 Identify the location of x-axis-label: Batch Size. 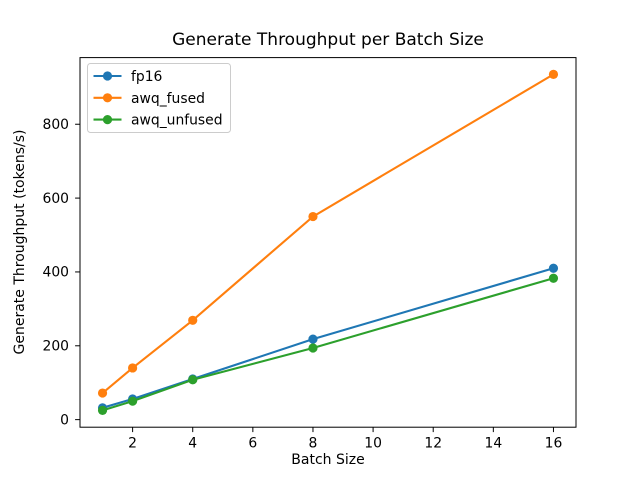
(328, 460).